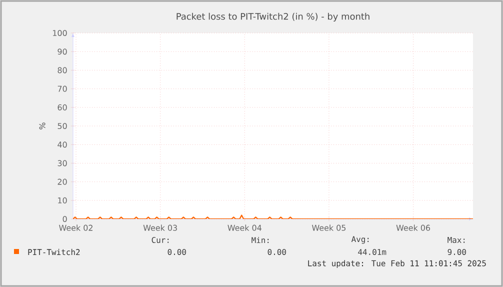 The height and width of the screenshot is (287, 503). Describe the element at coordinates (273, 17) in the screenshot. I see `chart-title: Packet loss to PIT-Twitch2 (in %) - by month` at that location.